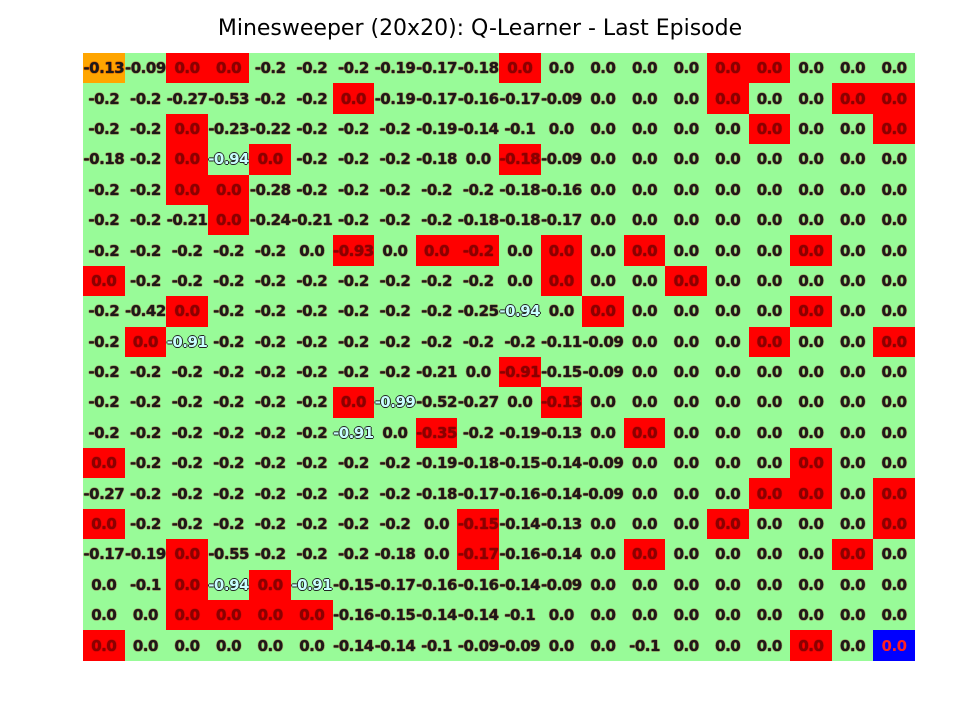 The image size is (960, 720). What do you see at coordinates (561, 402) in the screenshot?
I see `mine-cell: -0.13` at bounding box center [561, 402].